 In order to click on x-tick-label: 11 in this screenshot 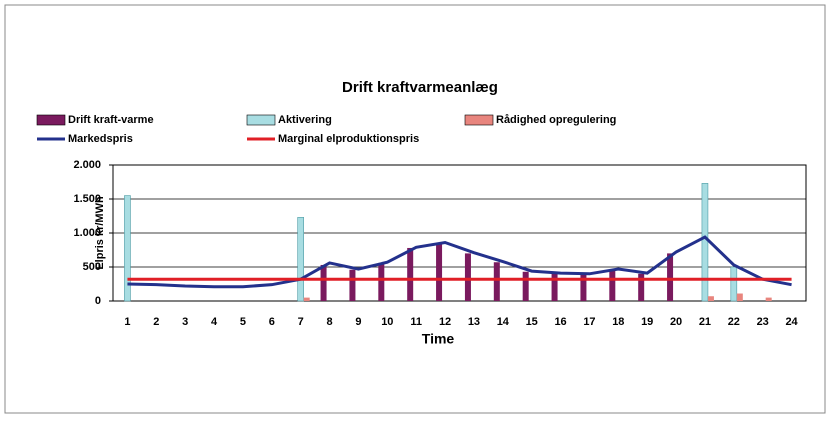, I will do `click(416, 322)`.